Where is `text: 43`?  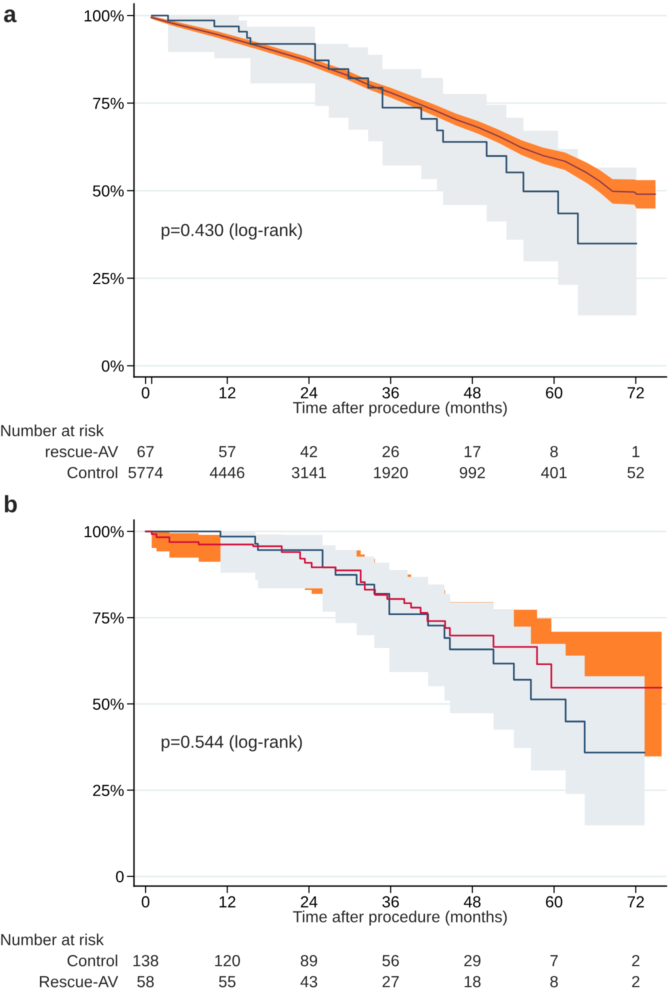
text: 43 is located at coordinates (309, 982).